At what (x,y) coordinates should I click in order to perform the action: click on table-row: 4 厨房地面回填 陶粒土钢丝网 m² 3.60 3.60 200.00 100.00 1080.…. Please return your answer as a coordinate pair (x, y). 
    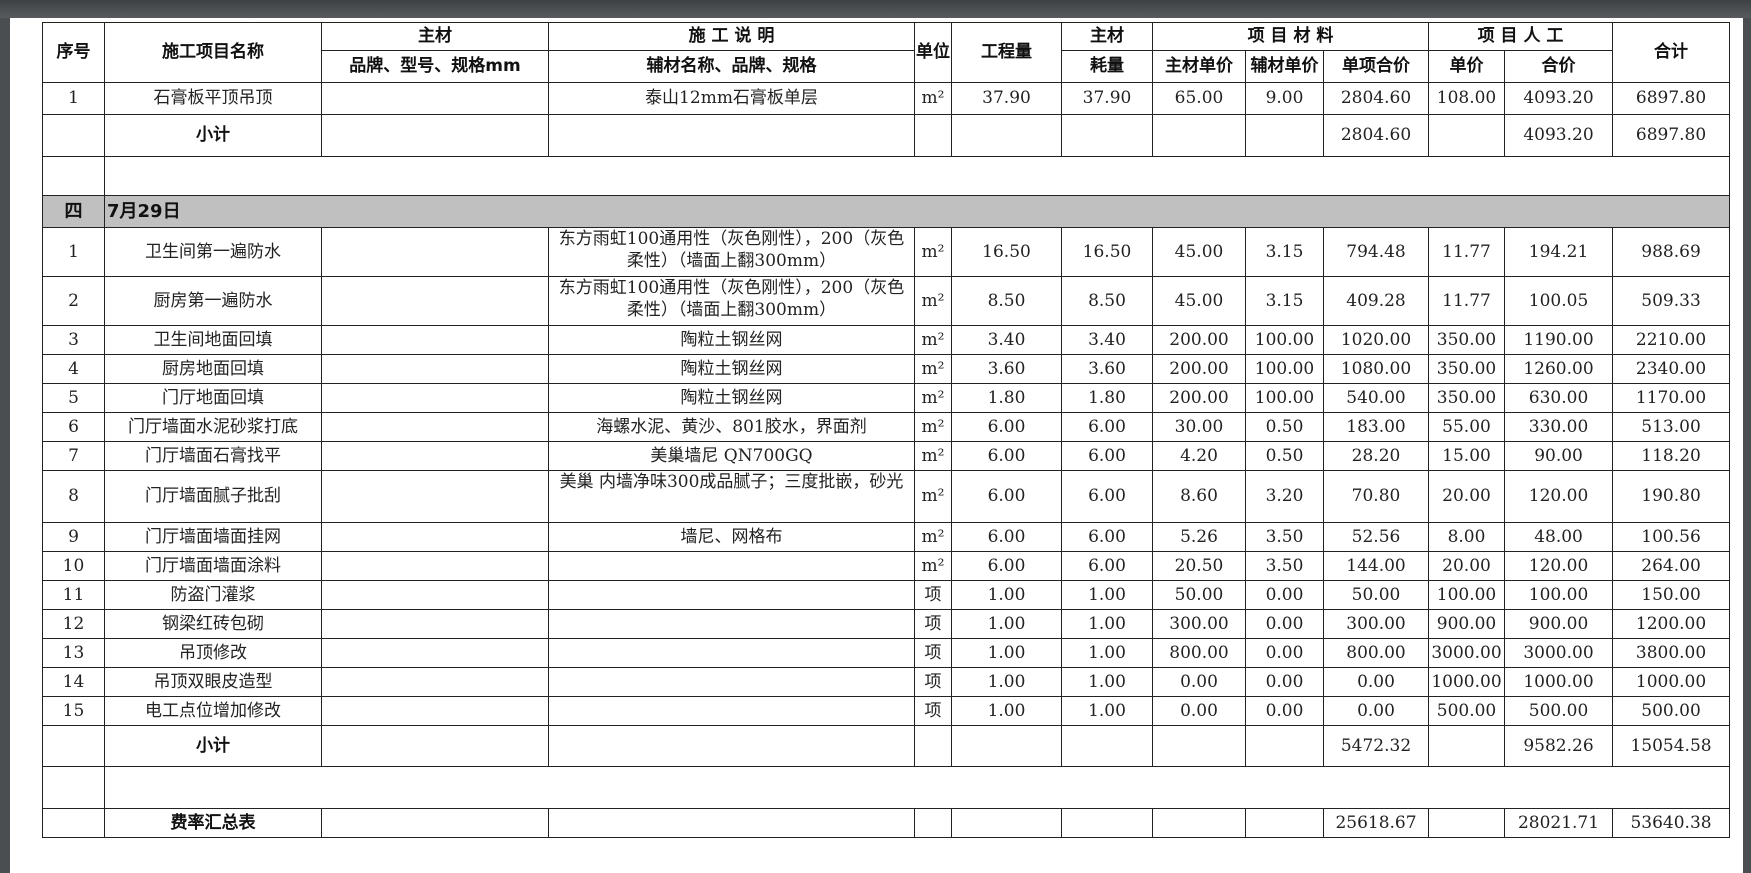
    Looking at the image, I should click on (886, 369).